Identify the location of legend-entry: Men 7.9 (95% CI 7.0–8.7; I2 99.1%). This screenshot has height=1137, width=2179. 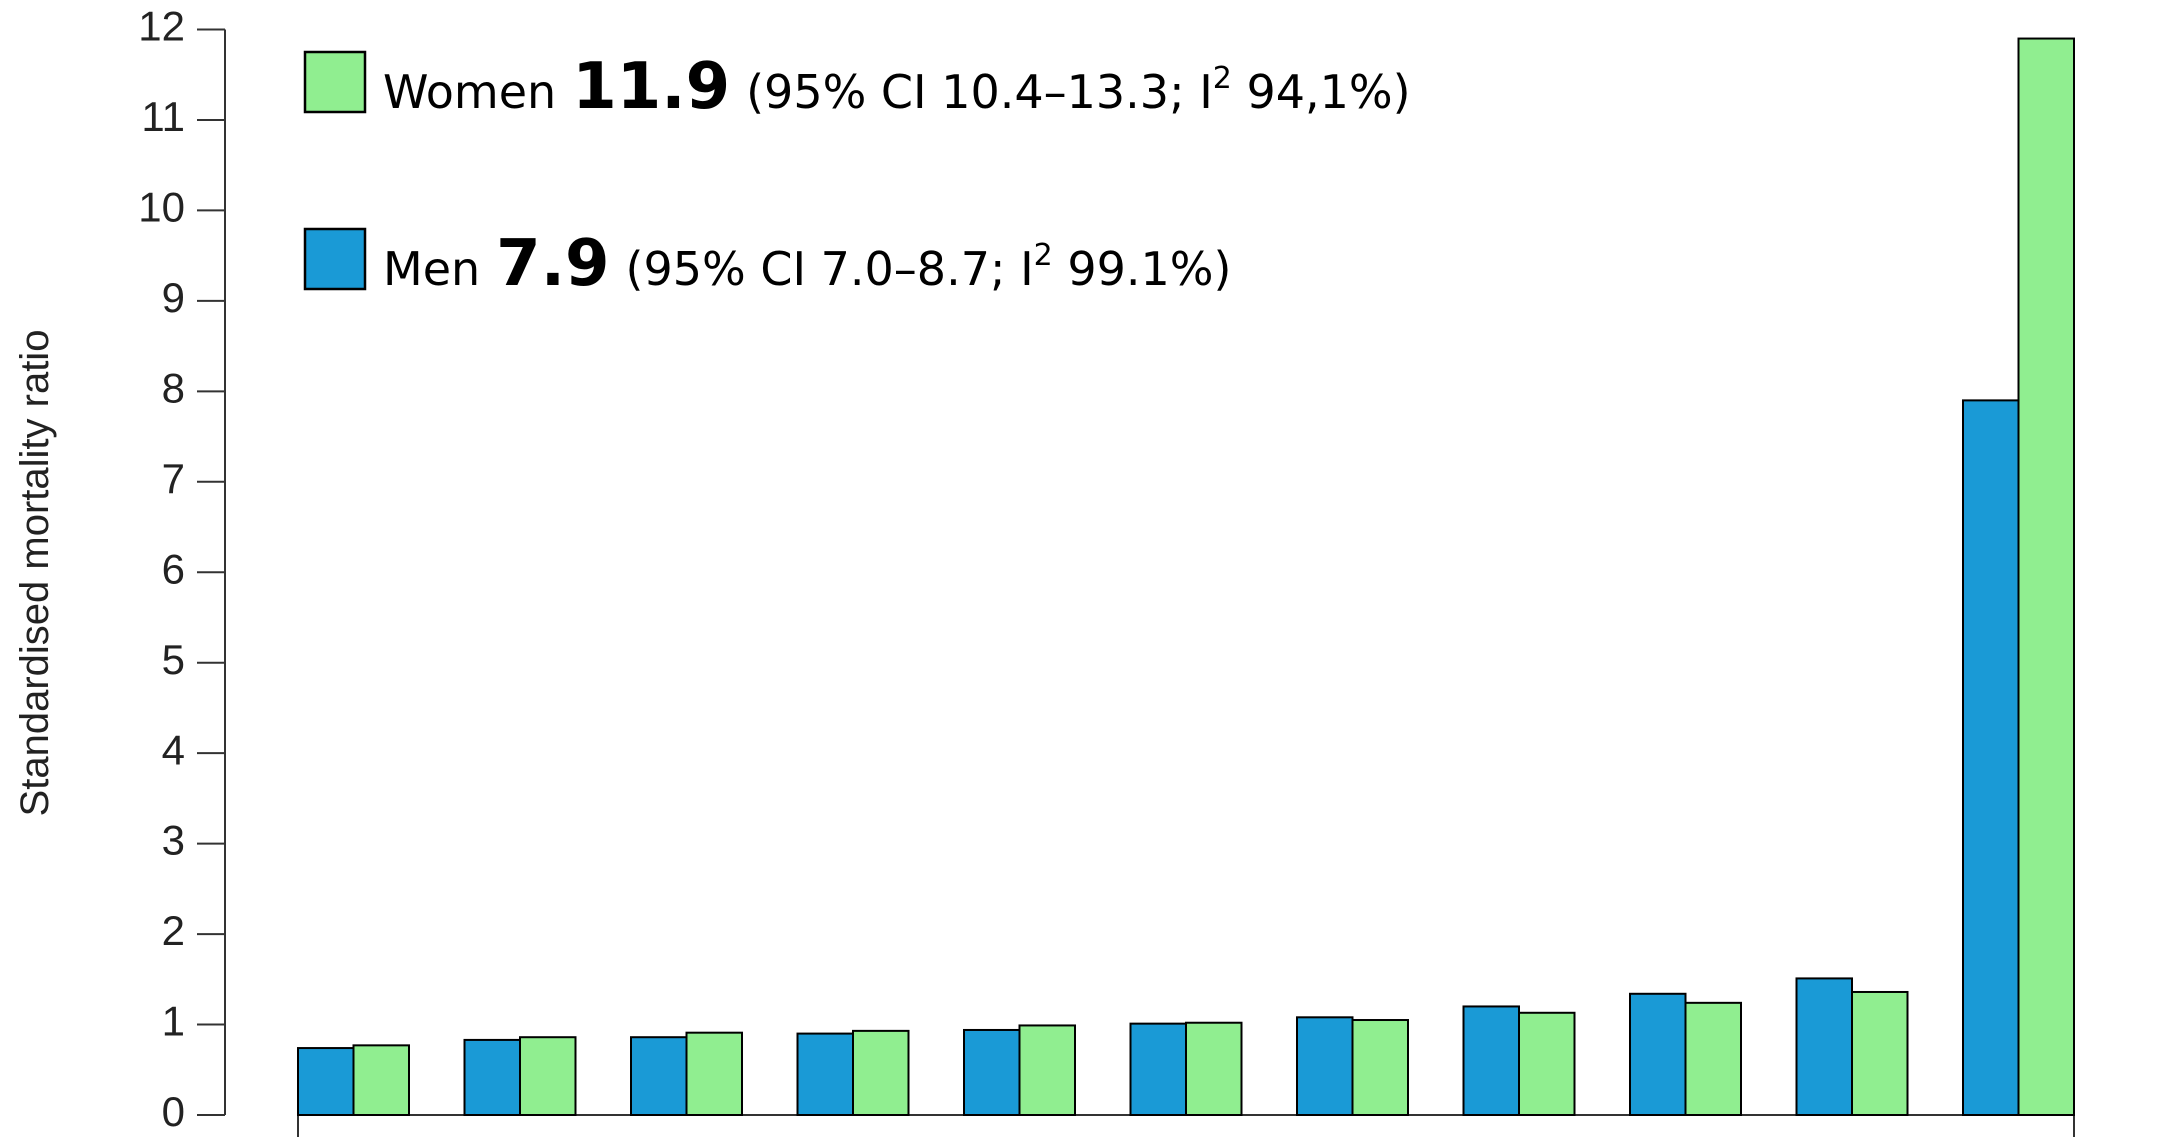
(807, 264).